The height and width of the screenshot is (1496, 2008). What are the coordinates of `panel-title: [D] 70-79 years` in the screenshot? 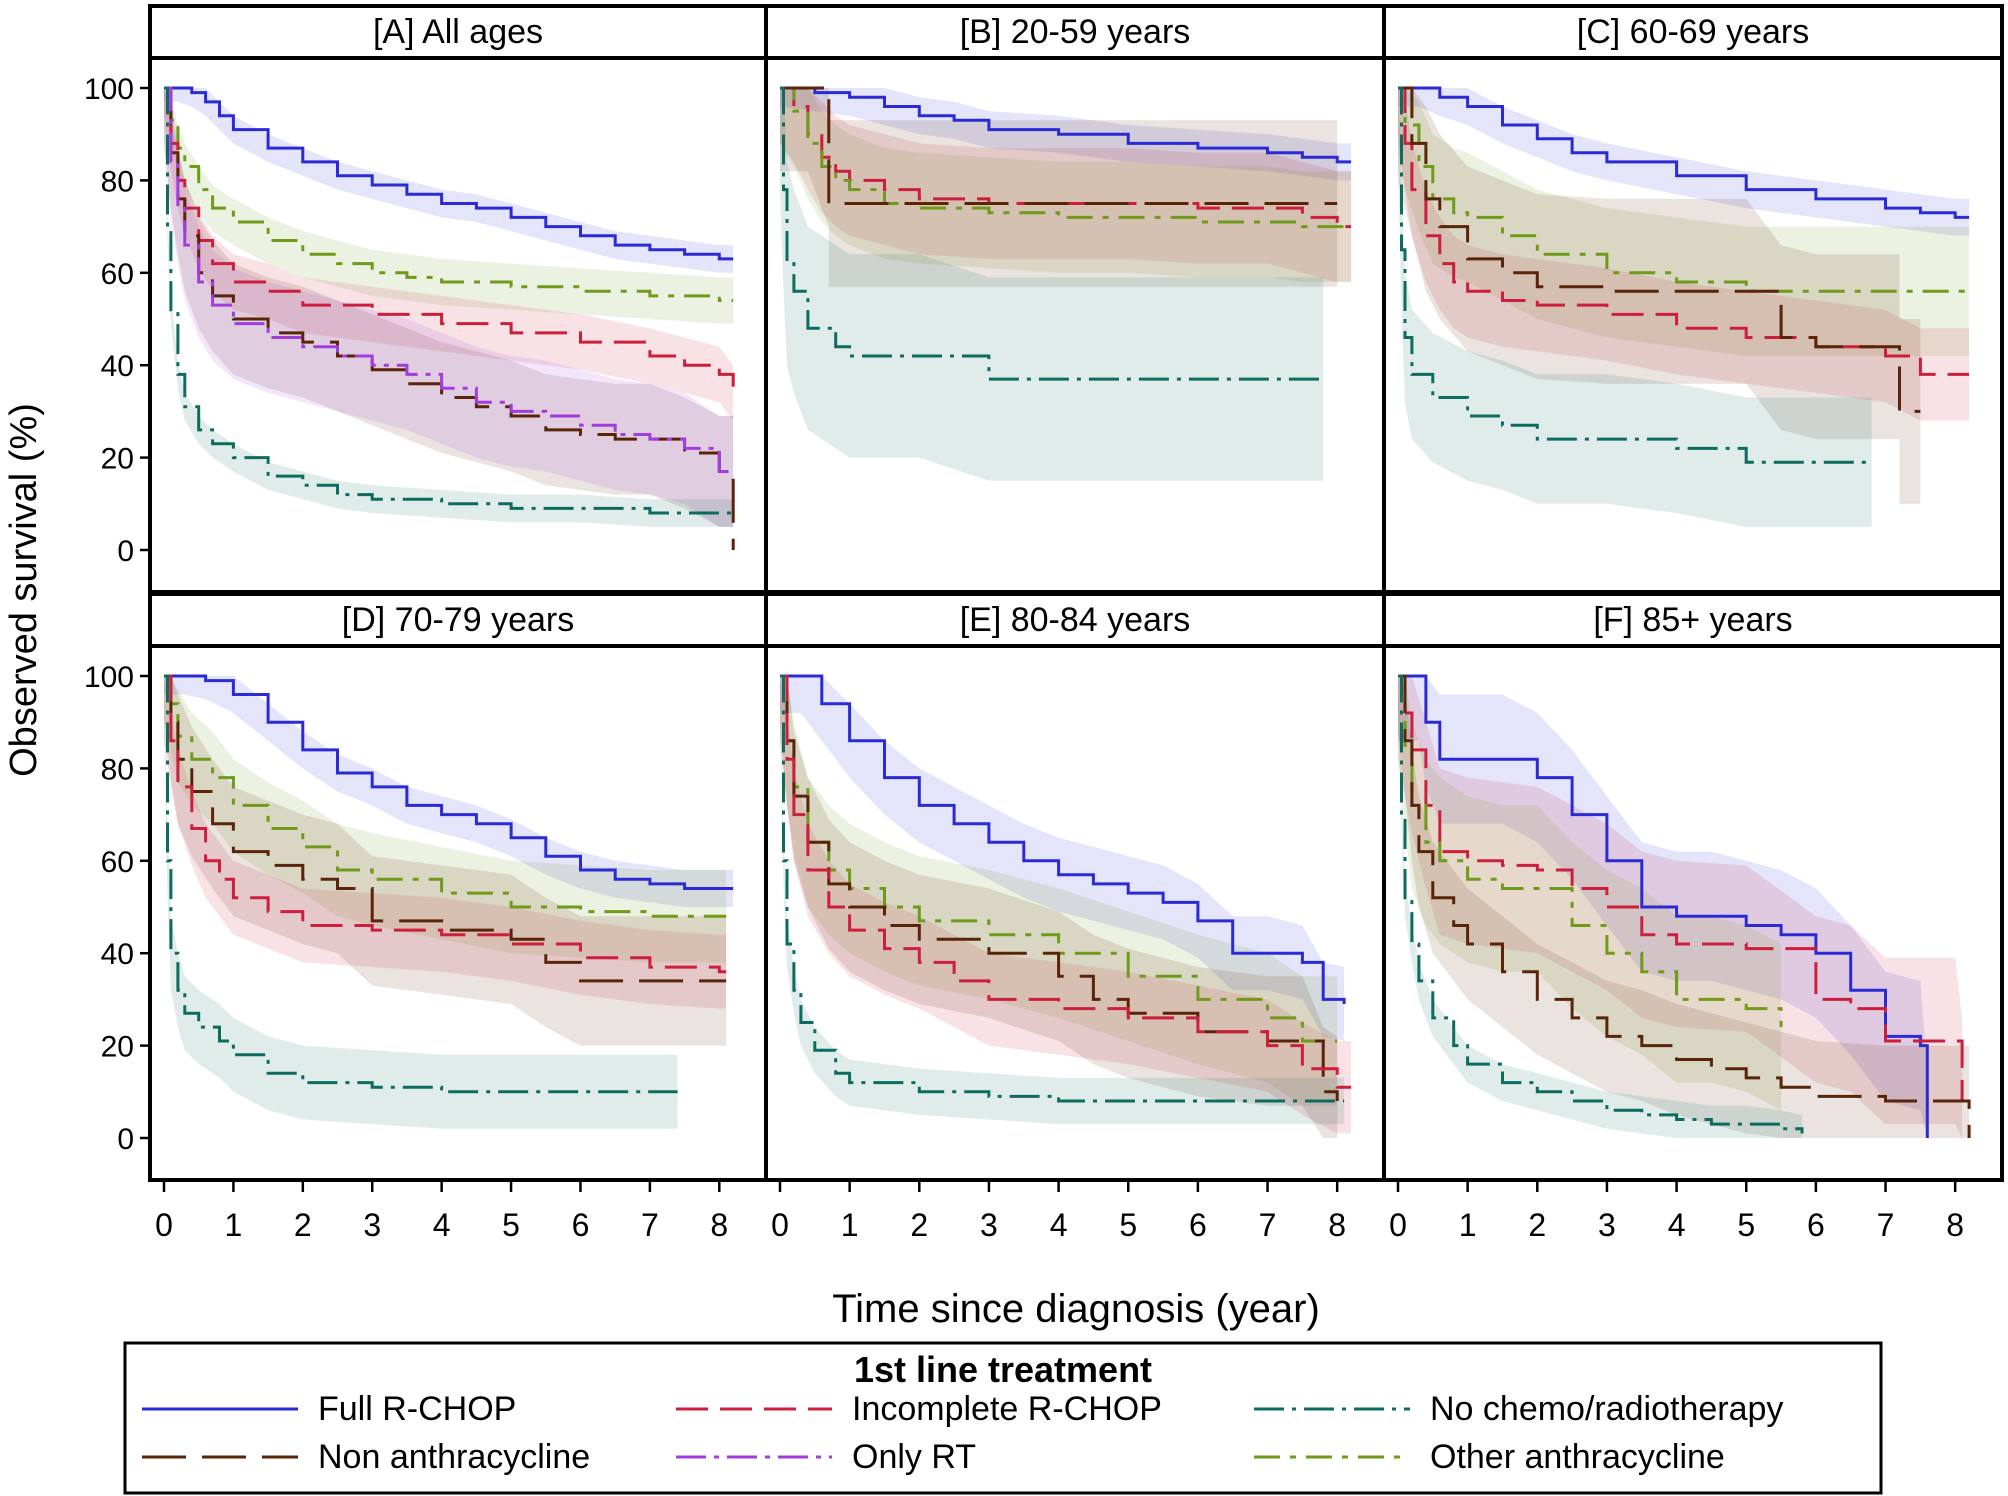 It's located at (458, 620).